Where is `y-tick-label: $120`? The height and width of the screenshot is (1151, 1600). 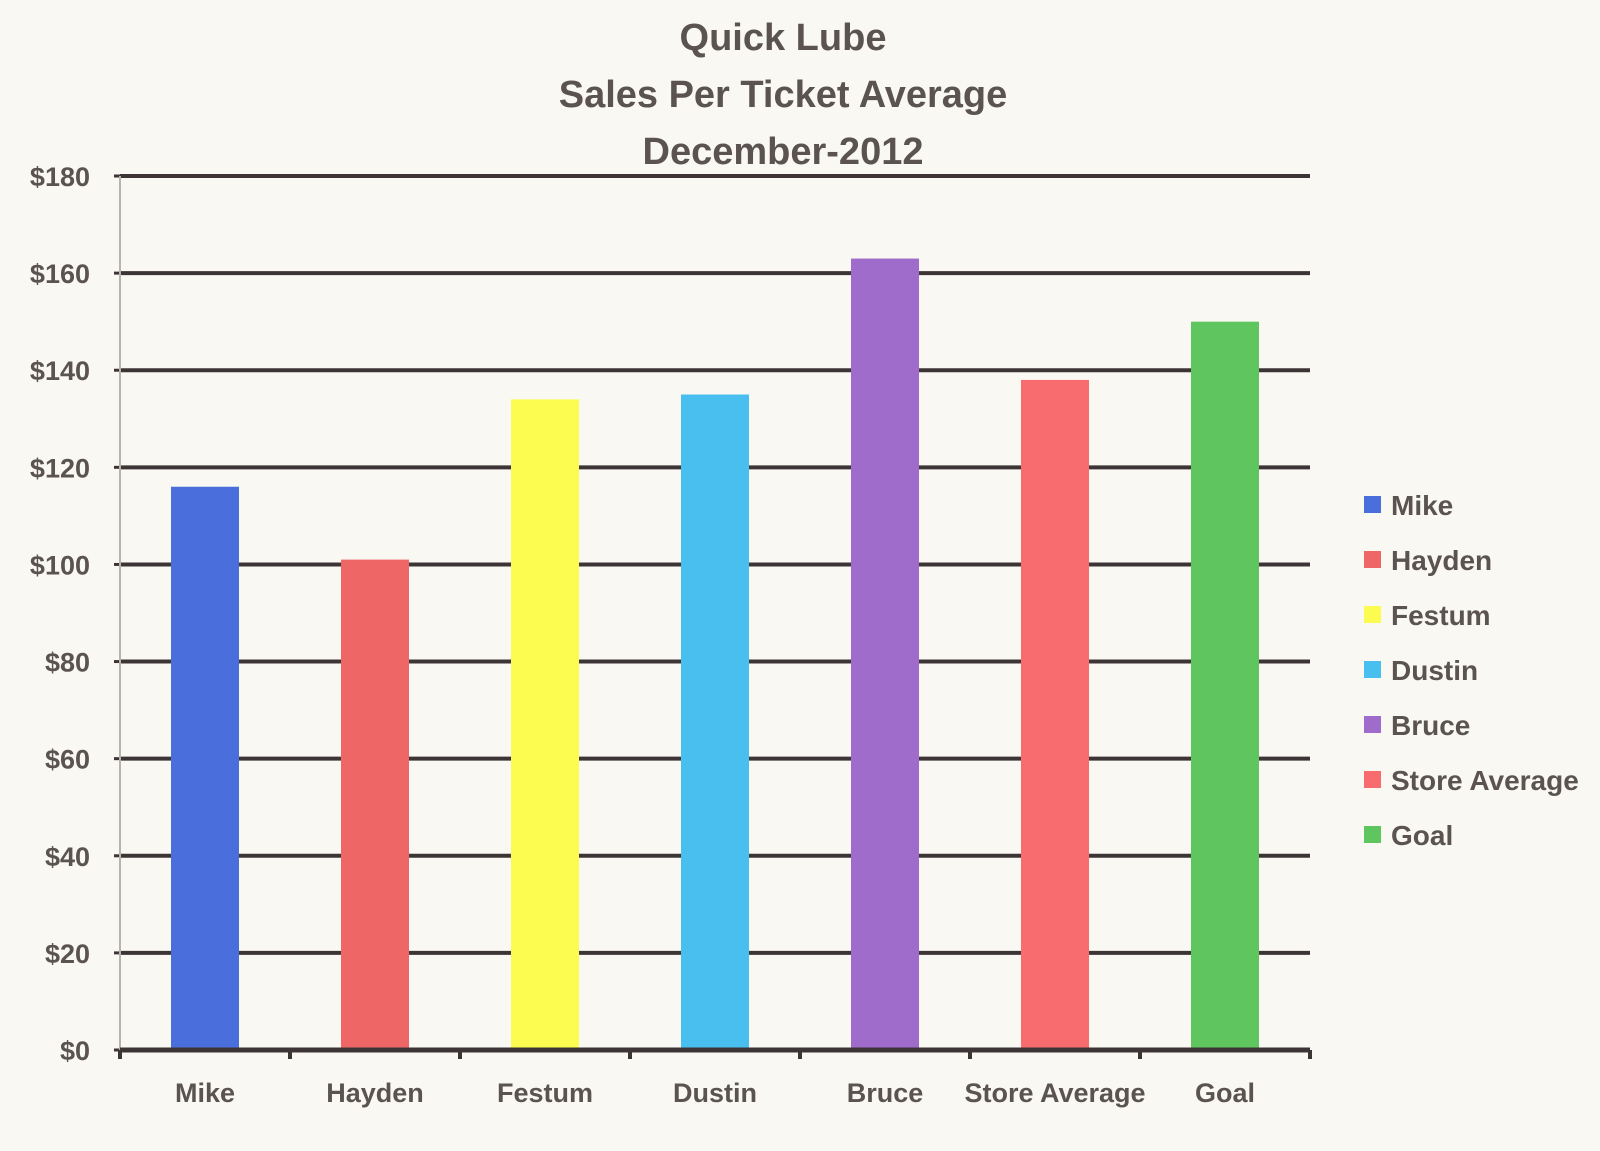
y-tick-label: $120 is located at coordinates (60, 468).